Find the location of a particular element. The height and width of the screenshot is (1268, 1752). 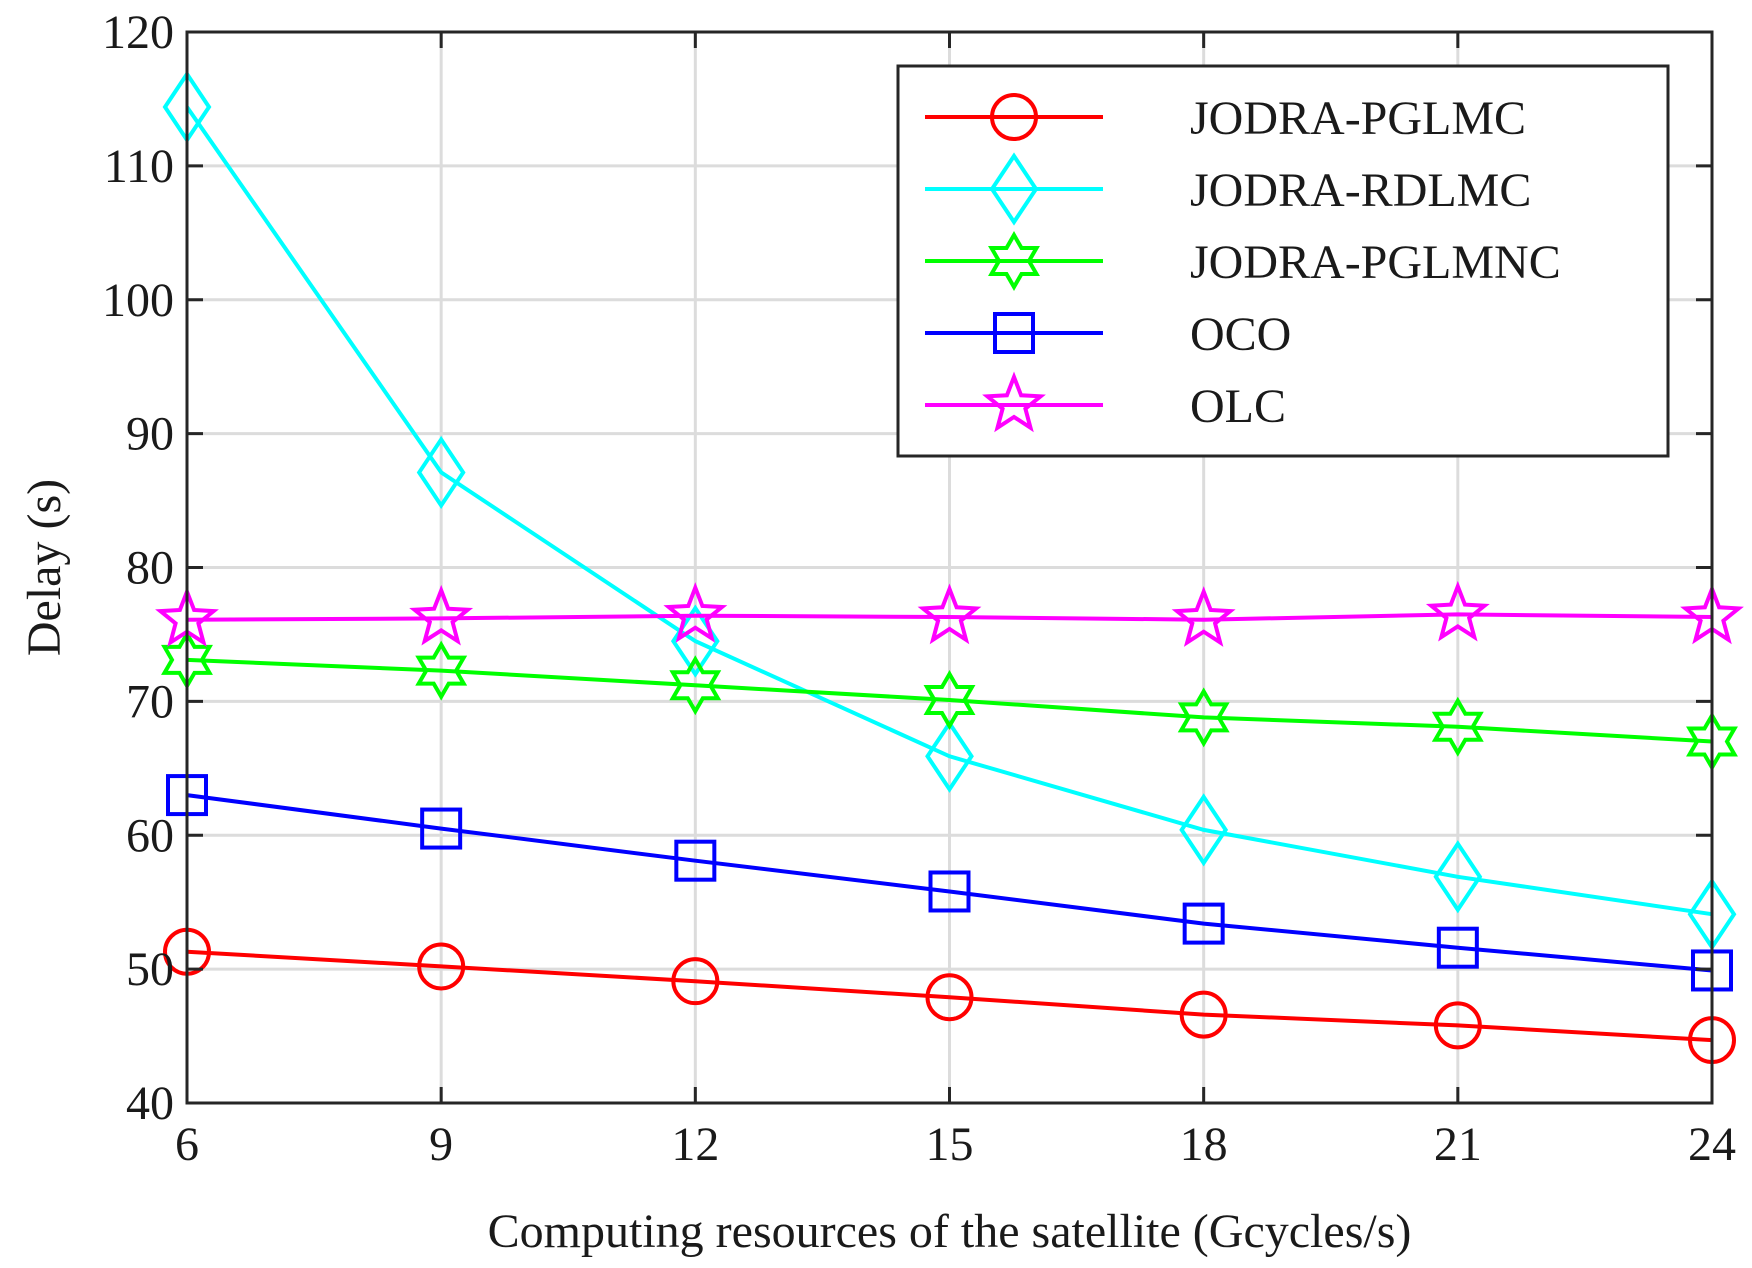

legend-label: JODRA-RDLMC is located at coordinates (1360, 190).